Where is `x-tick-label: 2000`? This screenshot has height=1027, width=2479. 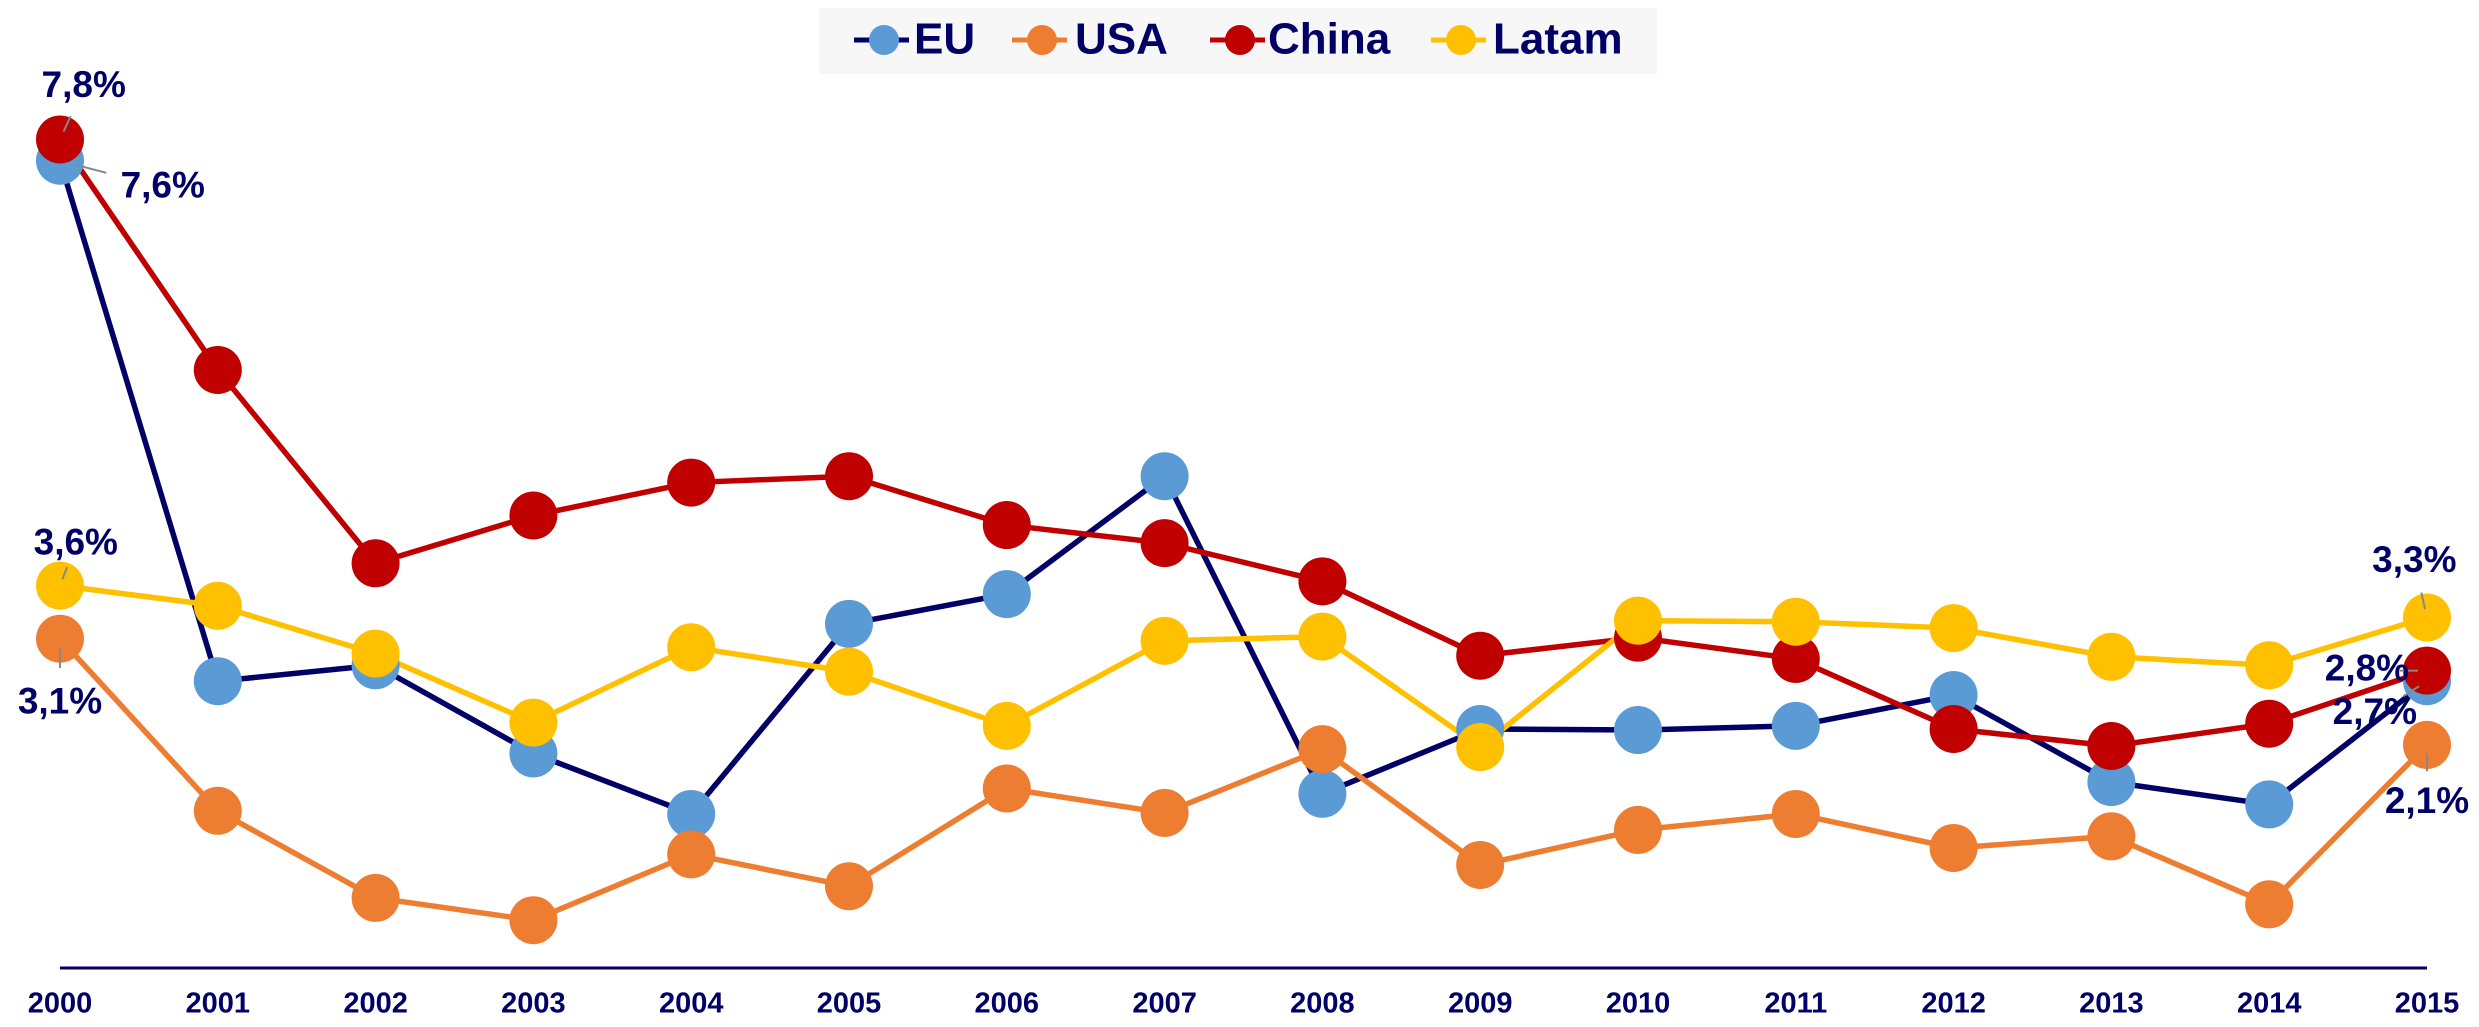 x-tick-label: 2000 is located at coordinates (60, 1004).